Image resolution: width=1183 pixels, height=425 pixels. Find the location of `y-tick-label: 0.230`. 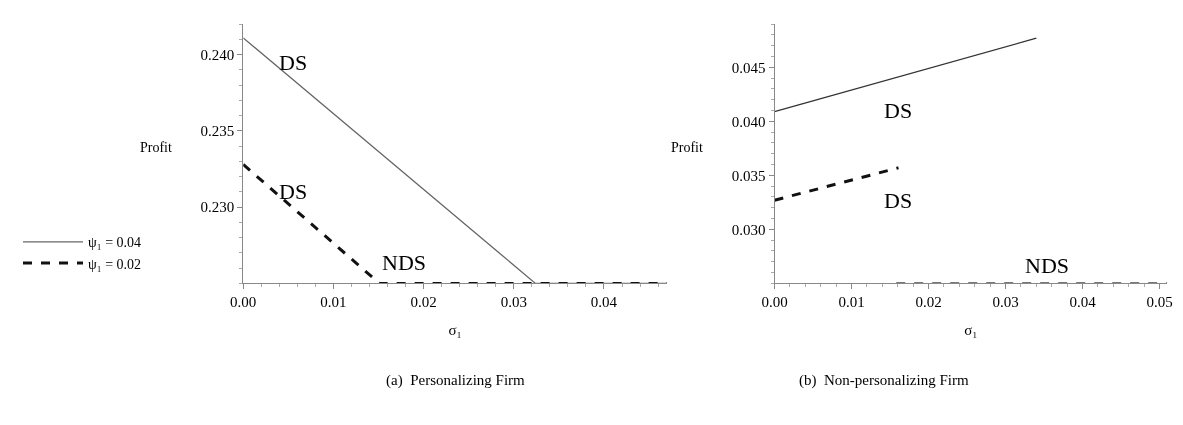

y-tick-label: 0.230 is located at coordinates (217, 207).